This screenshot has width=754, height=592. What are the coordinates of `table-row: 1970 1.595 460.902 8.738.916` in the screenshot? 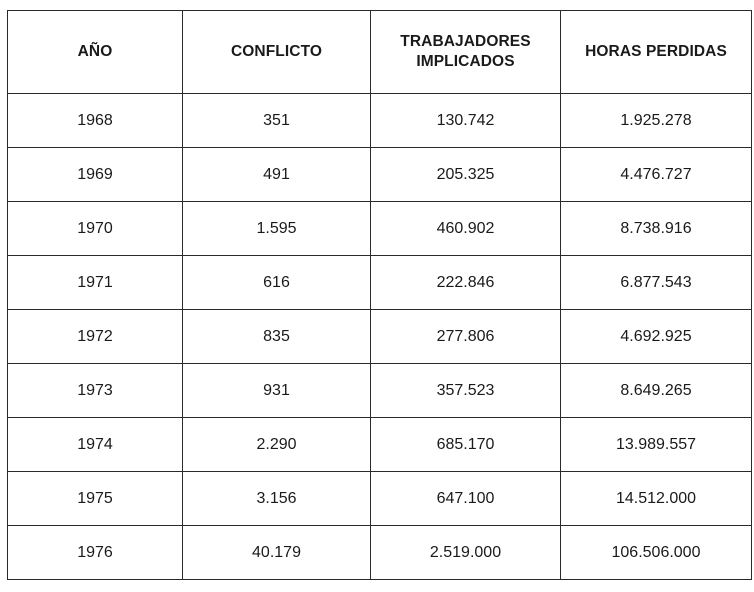 It's located at (379, 228).